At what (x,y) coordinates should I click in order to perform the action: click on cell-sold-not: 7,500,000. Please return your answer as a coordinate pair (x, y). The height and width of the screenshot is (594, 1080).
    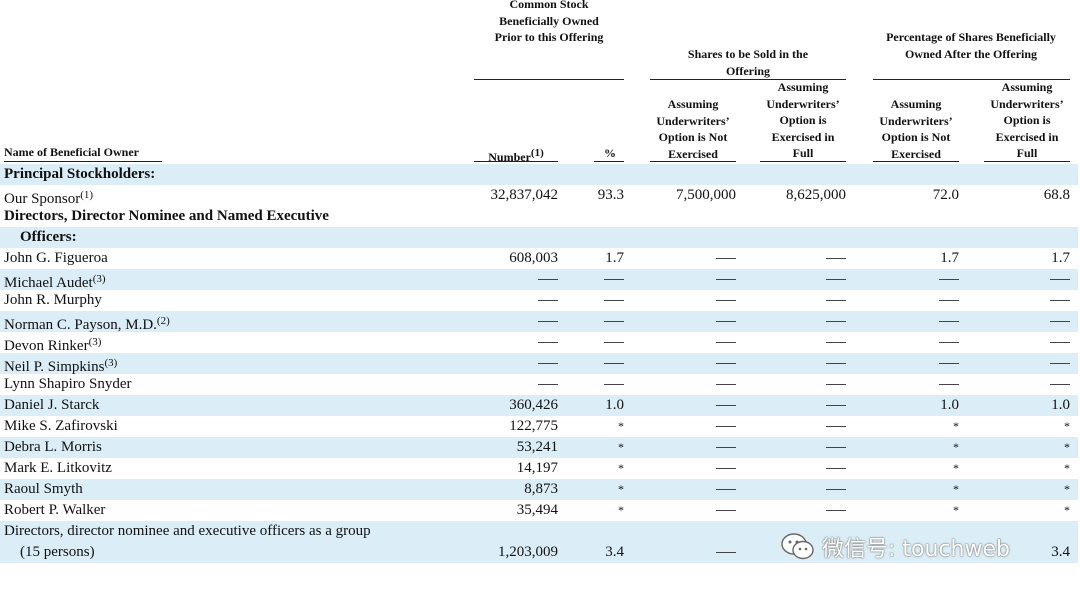
    Looking at the image, I should click on (706, 195).